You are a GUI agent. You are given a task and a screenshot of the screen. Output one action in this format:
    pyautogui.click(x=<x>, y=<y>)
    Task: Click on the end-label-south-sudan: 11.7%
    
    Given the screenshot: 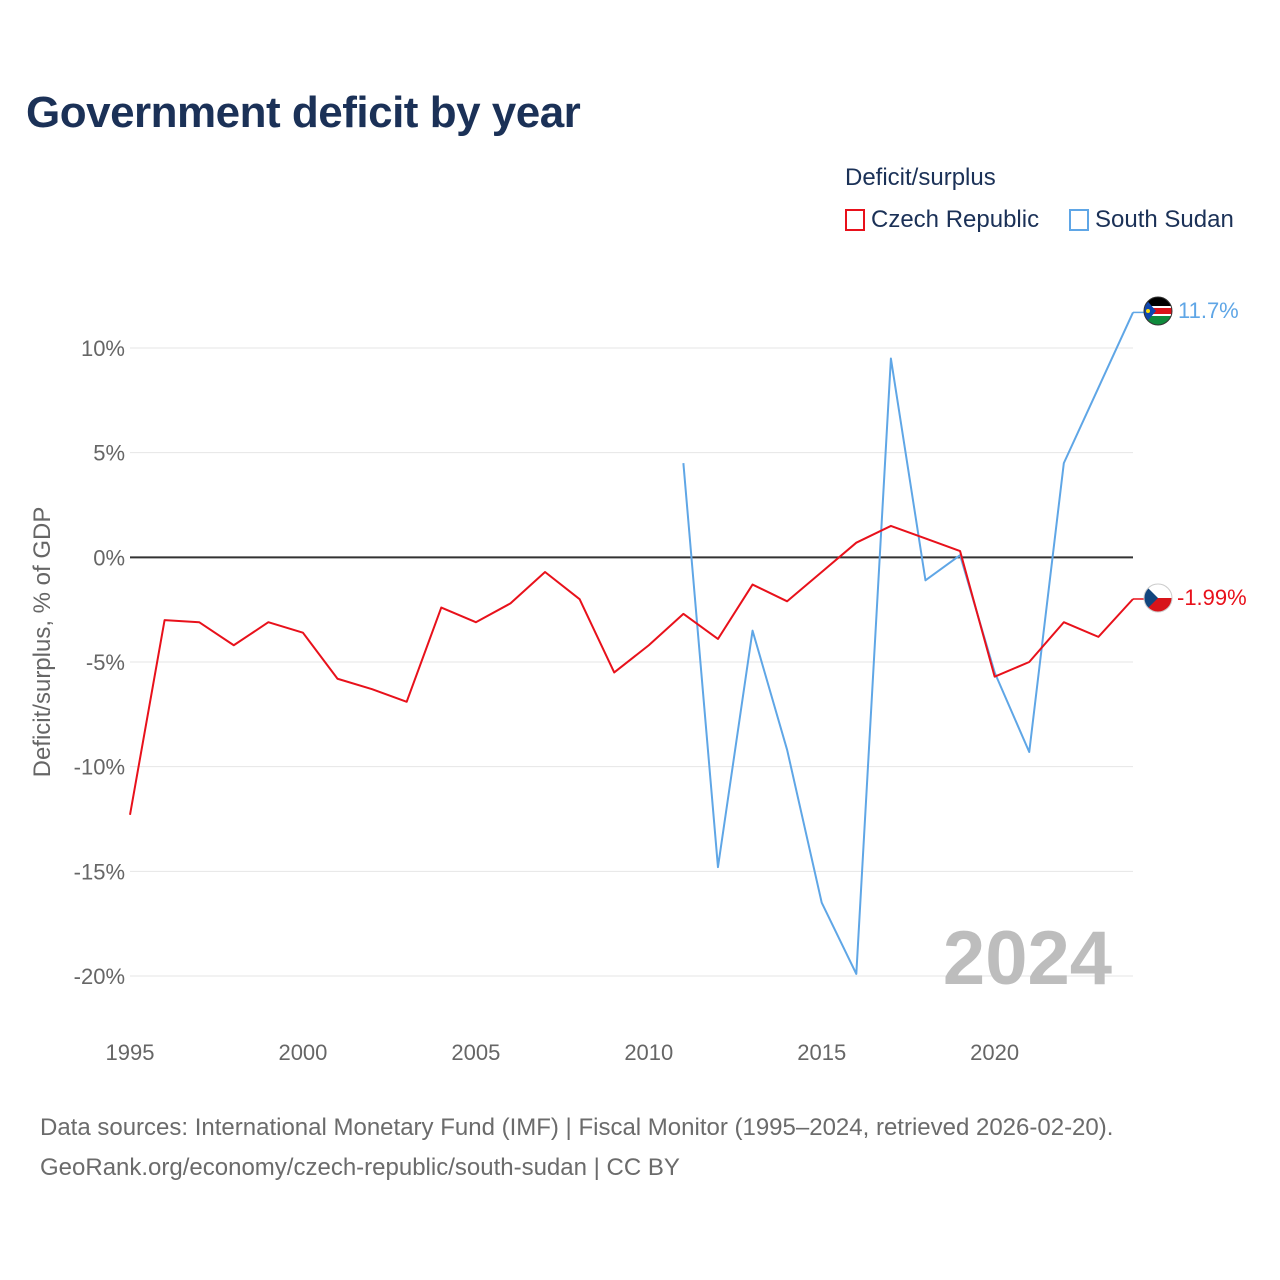 What is the action you would take?
    pyautogui.click(x=1208, y=310)
    